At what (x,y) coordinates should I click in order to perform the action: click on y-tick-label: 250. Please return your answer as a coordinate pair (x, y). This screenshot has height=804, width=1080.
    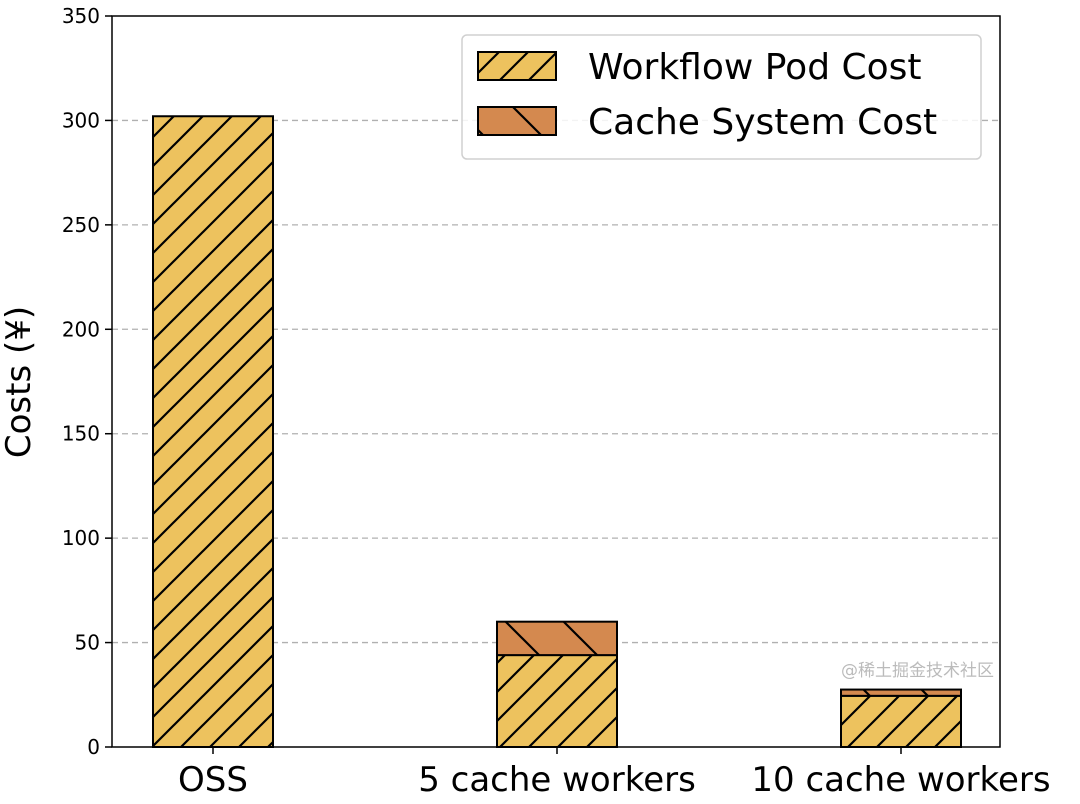
    Looking at the image, I should click on (81, 225).